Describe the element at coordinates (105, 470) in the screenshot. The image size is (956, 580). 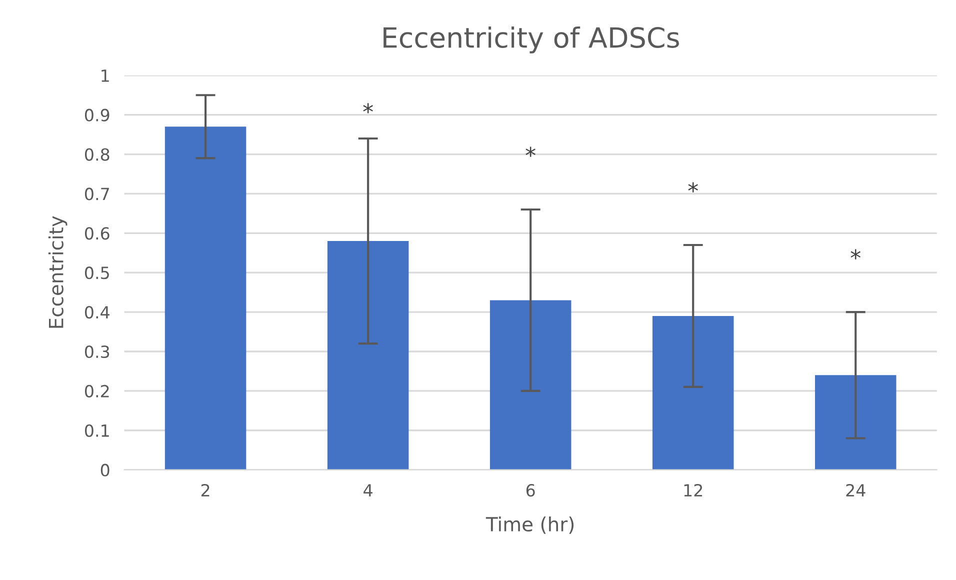
I see `y-tick-label: 0` at that location.